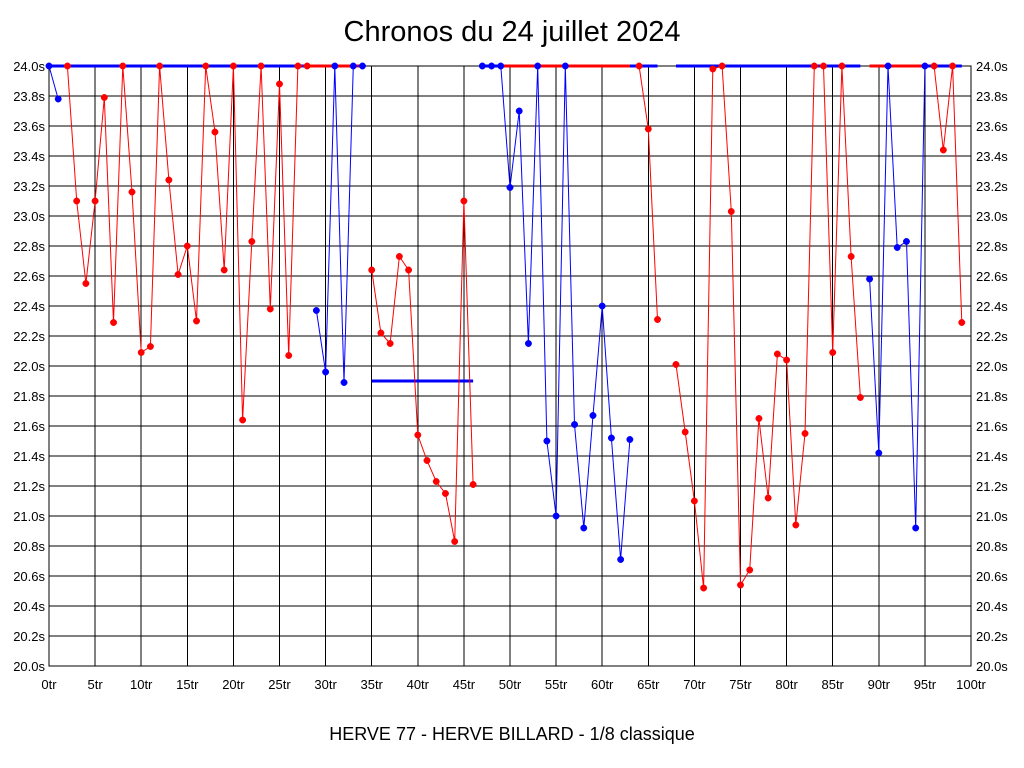 The image size is (1024, 768). I want to click on y-tick-label-right: 20.4s, so click(992, 606).